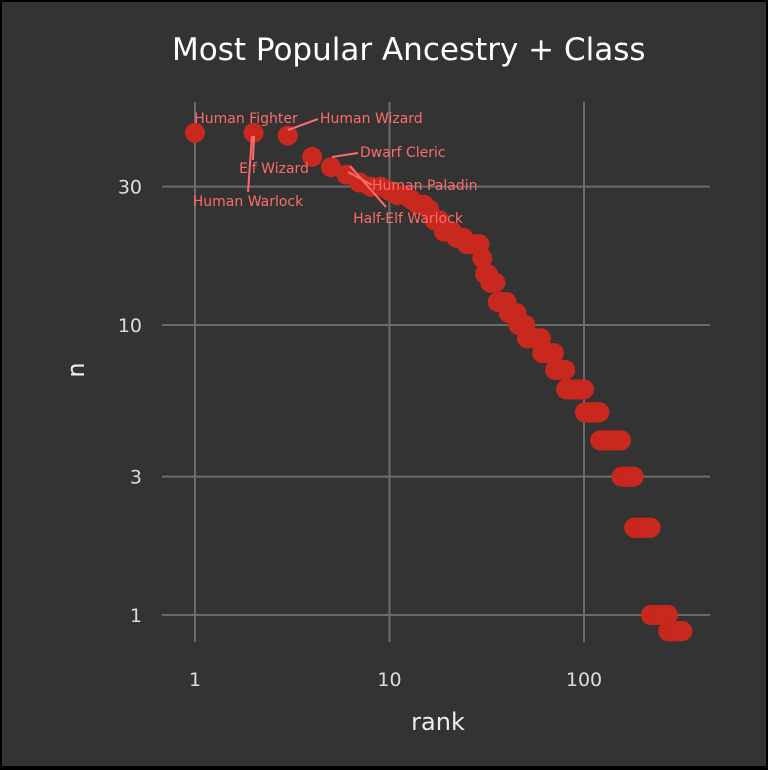 This screenshot has height=770, width=768. Describe the element at coordinates (76, 369) in the screenshot. I see `y-axis-title: n` at that location.